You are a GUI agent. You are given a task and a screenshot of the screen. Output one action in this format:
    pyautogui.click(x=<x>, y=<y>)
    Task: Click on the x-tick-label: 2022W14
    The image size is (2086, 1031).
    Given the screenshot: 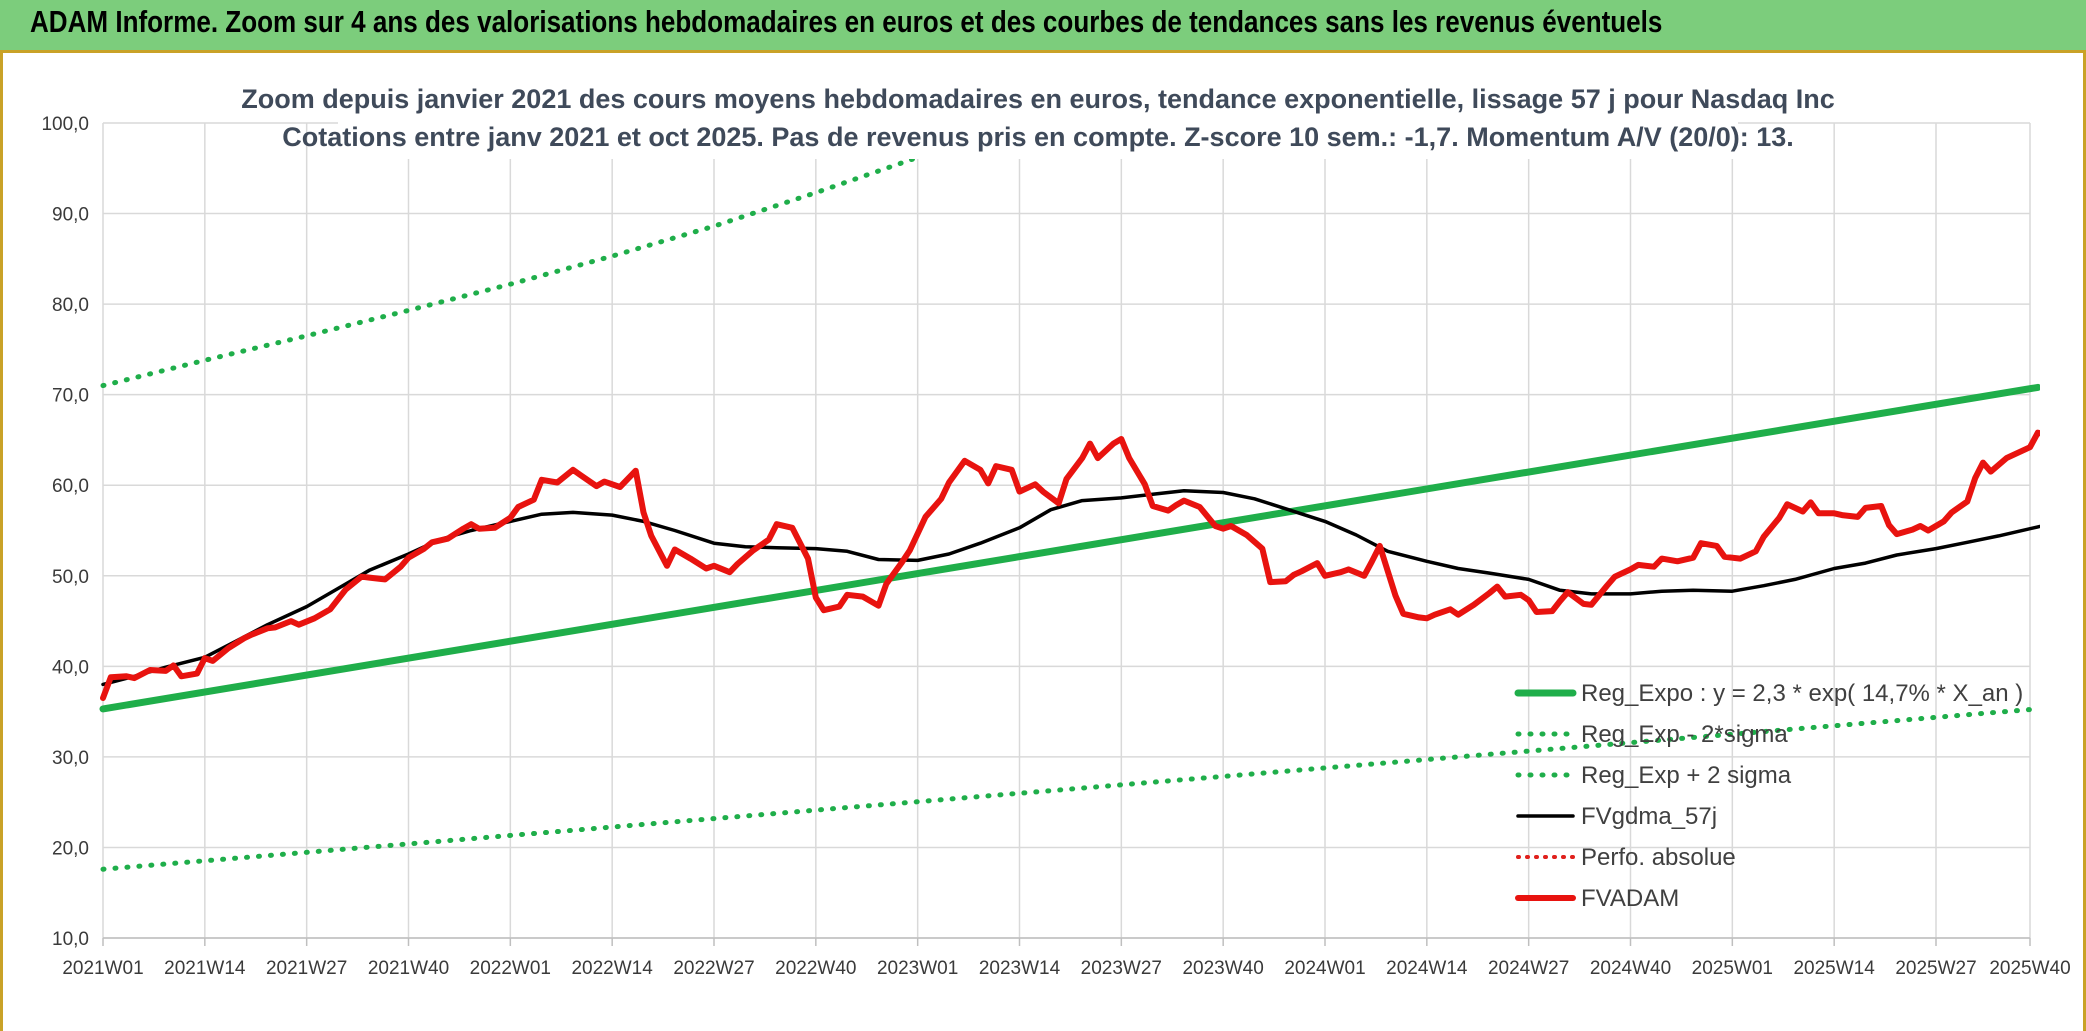 What is the action you would take?
    pyautogui.click(x=612, y=968)
    